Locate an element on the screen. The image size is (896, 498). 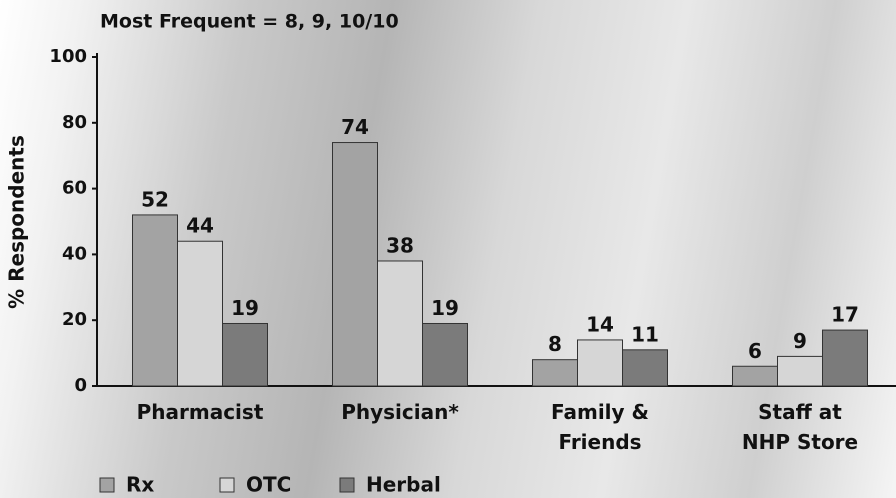
y-tick-label: 40 is located at coordinates (74, 253).